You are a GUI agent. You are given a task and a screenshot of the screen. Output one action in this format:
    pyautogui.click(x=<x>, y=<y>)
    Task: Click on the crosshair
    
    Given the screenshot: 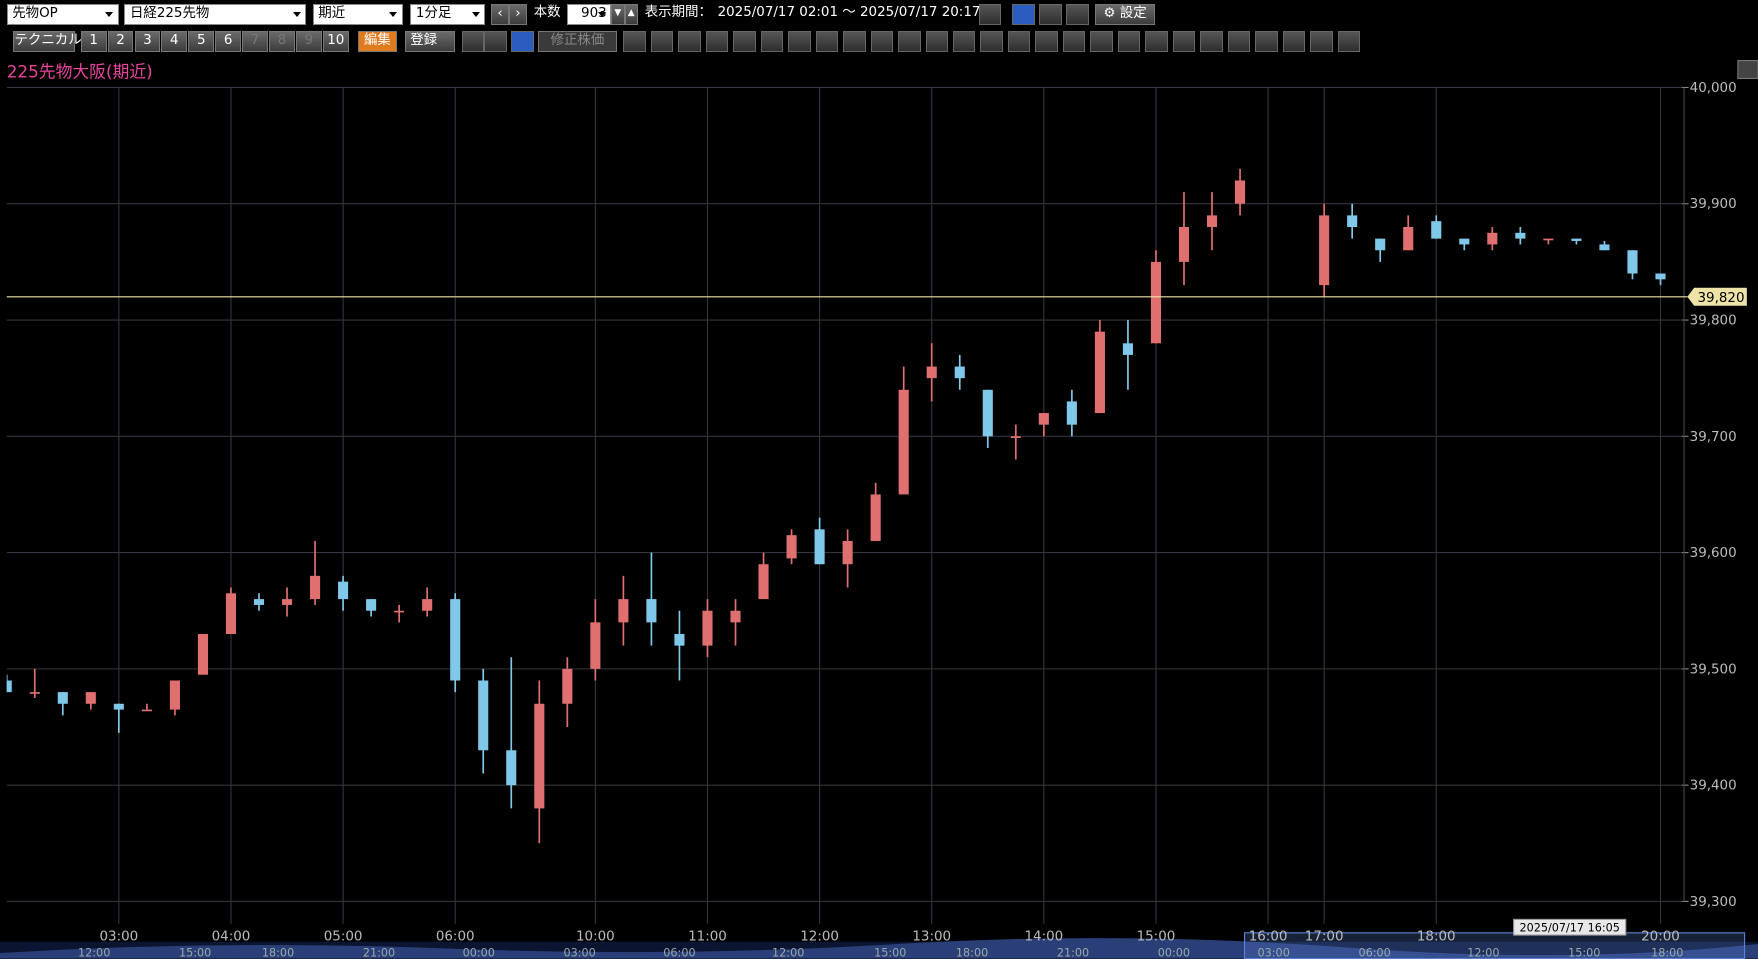 What is the action you would take?
    pyautogui.click(x=522, y=41)
    